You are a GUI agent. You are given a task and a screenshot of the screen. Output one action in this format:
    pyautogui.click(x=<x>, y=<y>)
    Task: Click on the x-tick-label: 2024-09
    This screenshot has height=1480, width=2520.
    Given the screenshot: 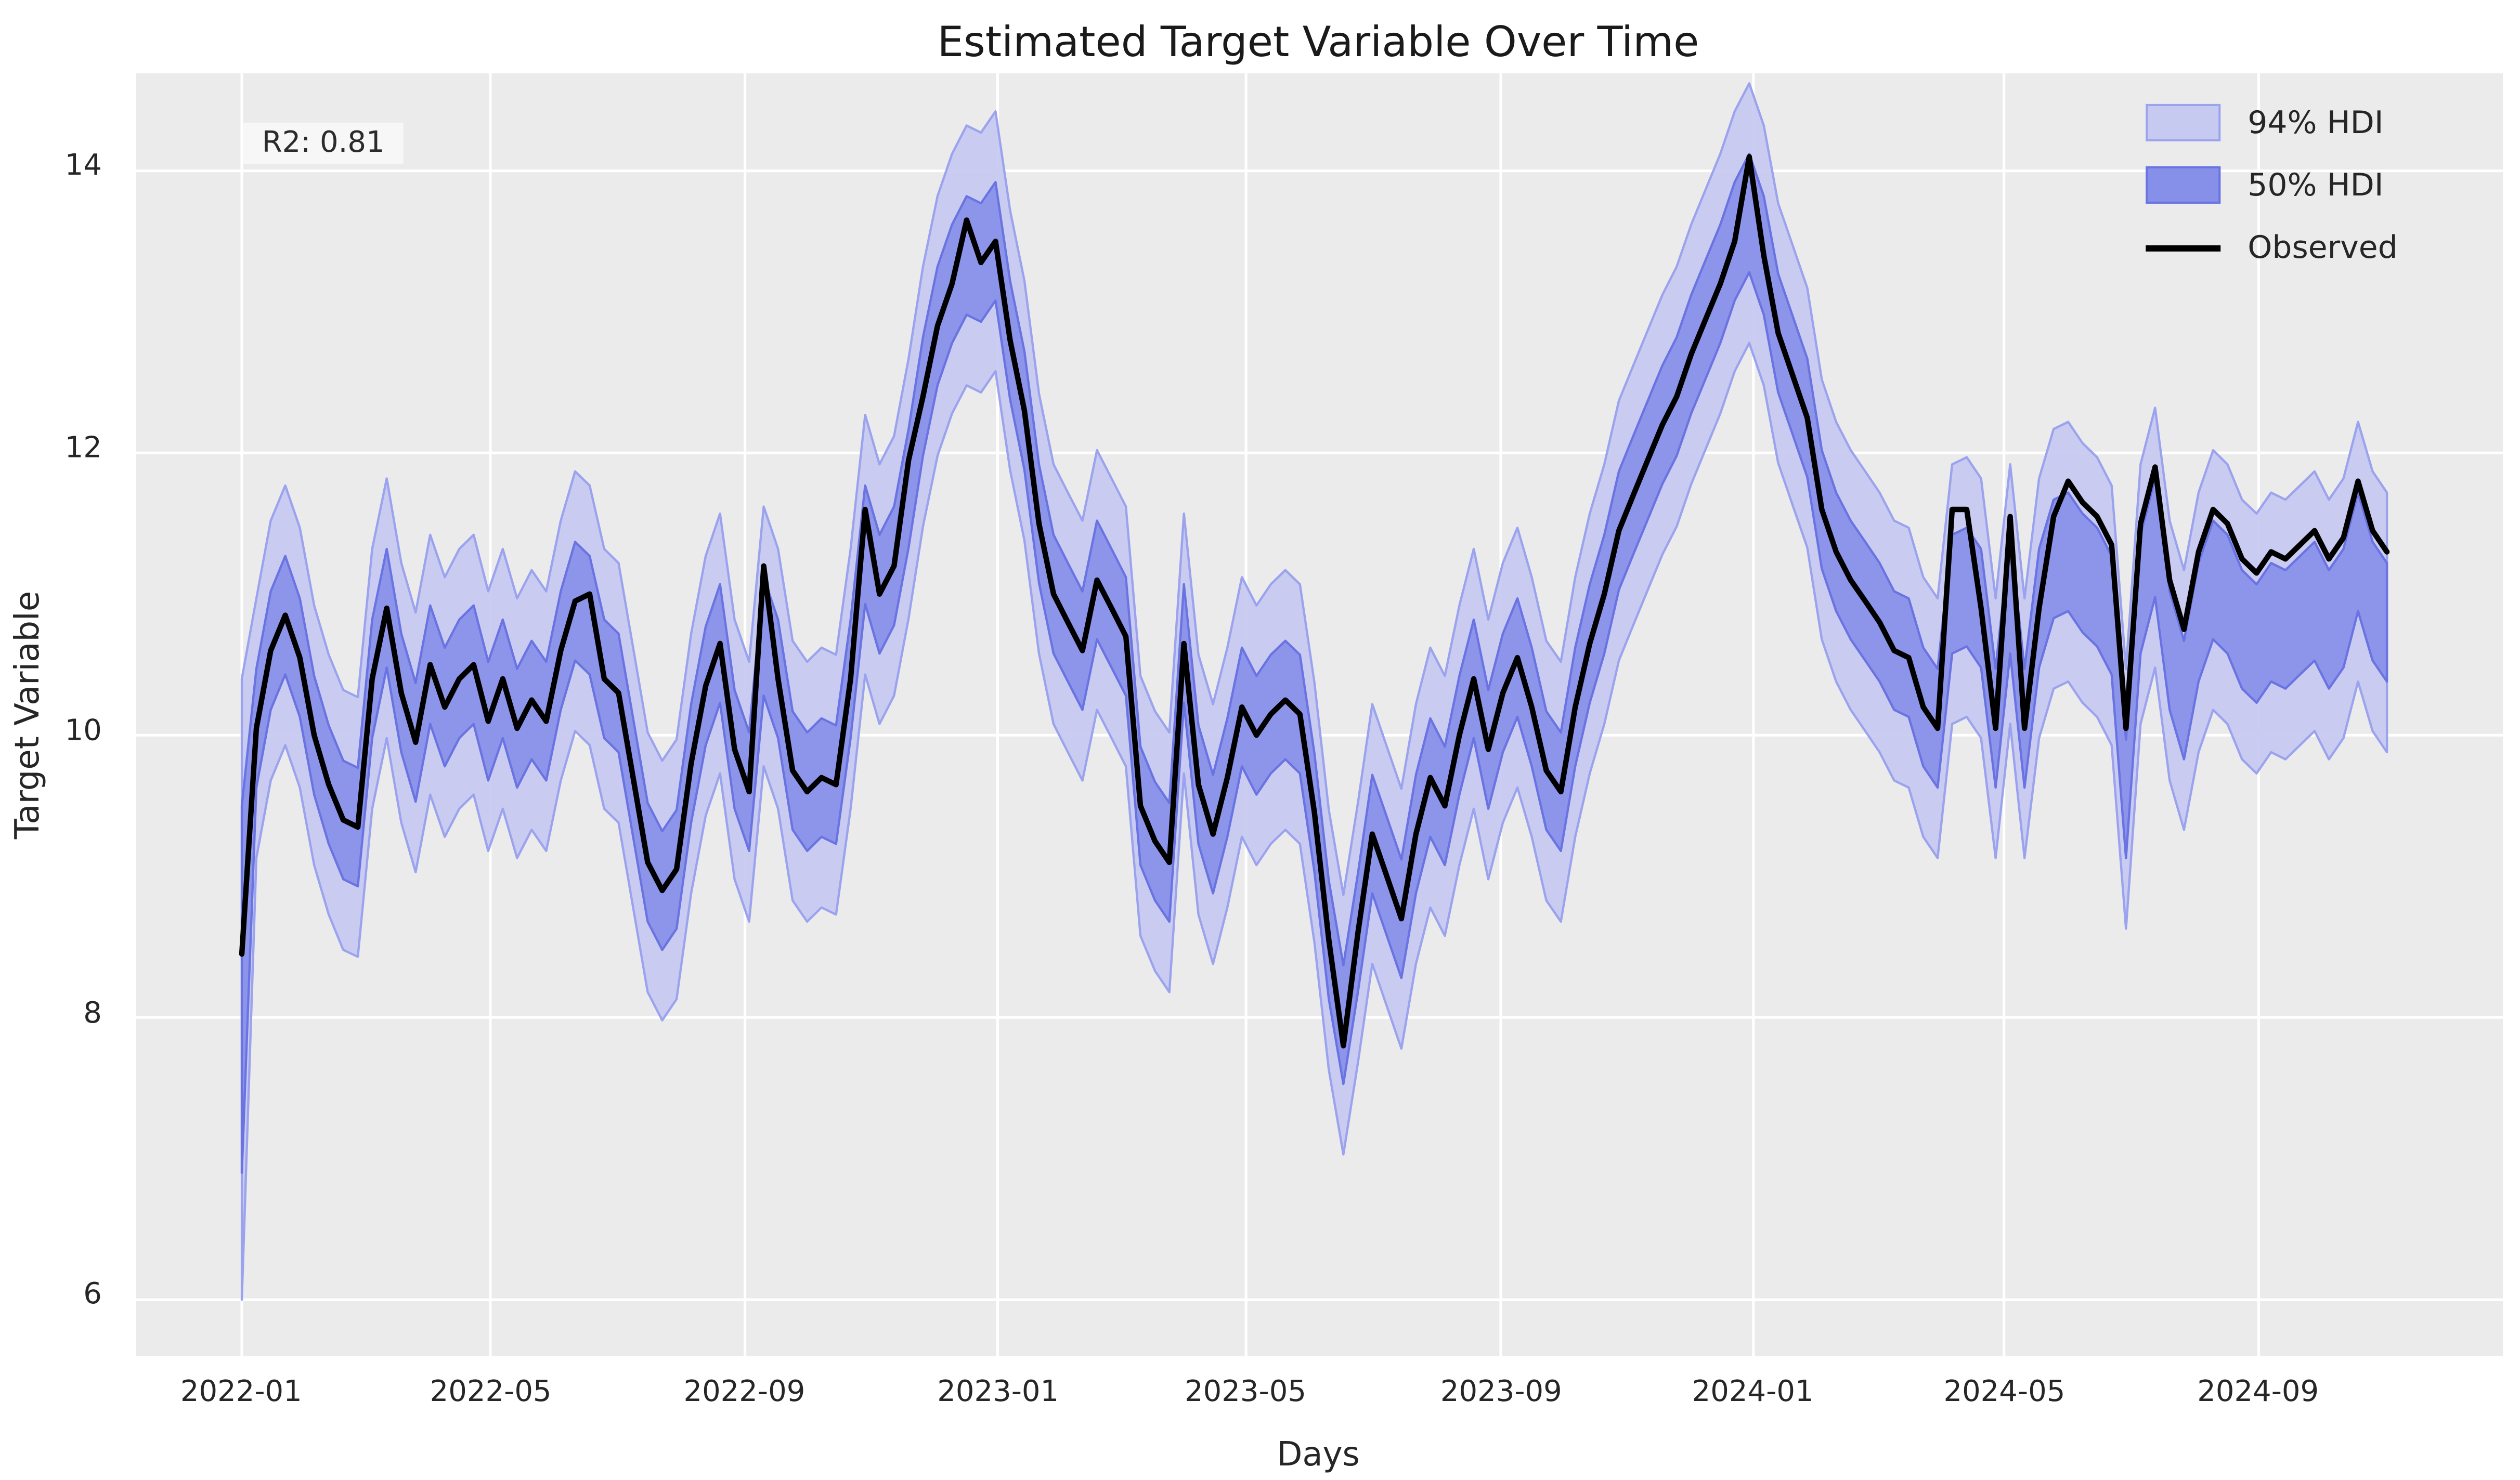 What is the action you would take?
    pyautogui.click(x=2258, y=1392)
    